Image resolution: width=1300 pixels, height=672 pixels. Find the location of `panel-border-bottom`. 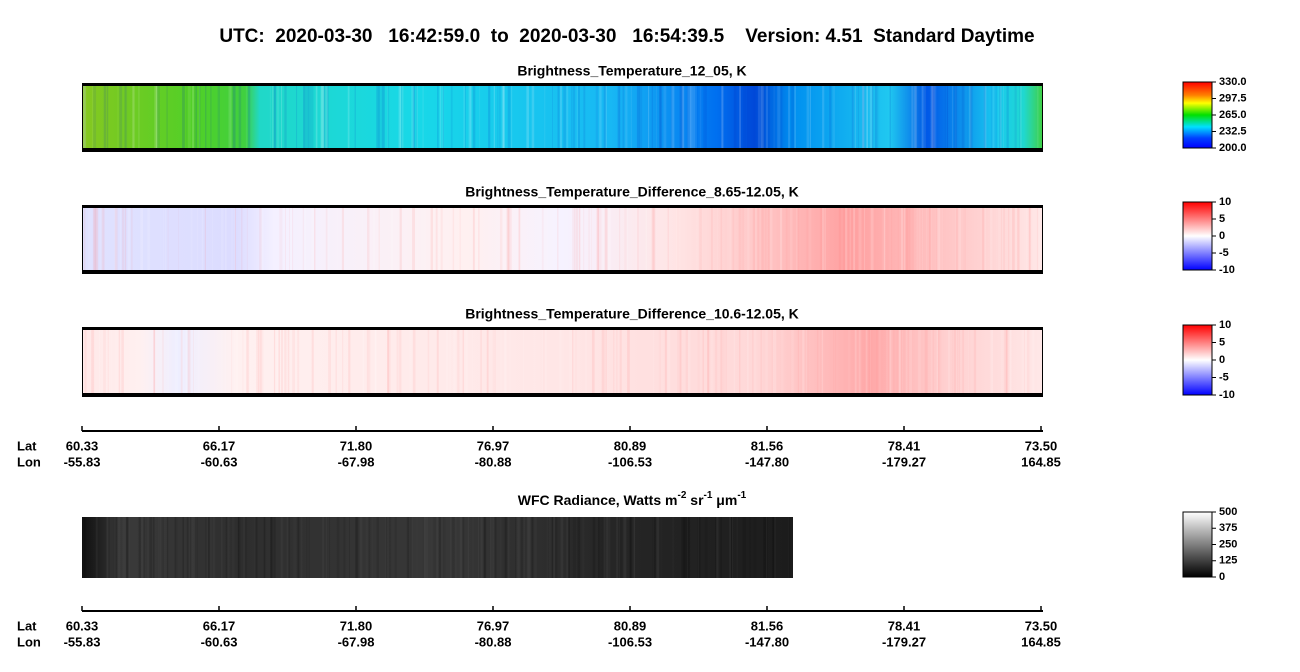

panel-border-bottom is located at coordinates (562, 150).